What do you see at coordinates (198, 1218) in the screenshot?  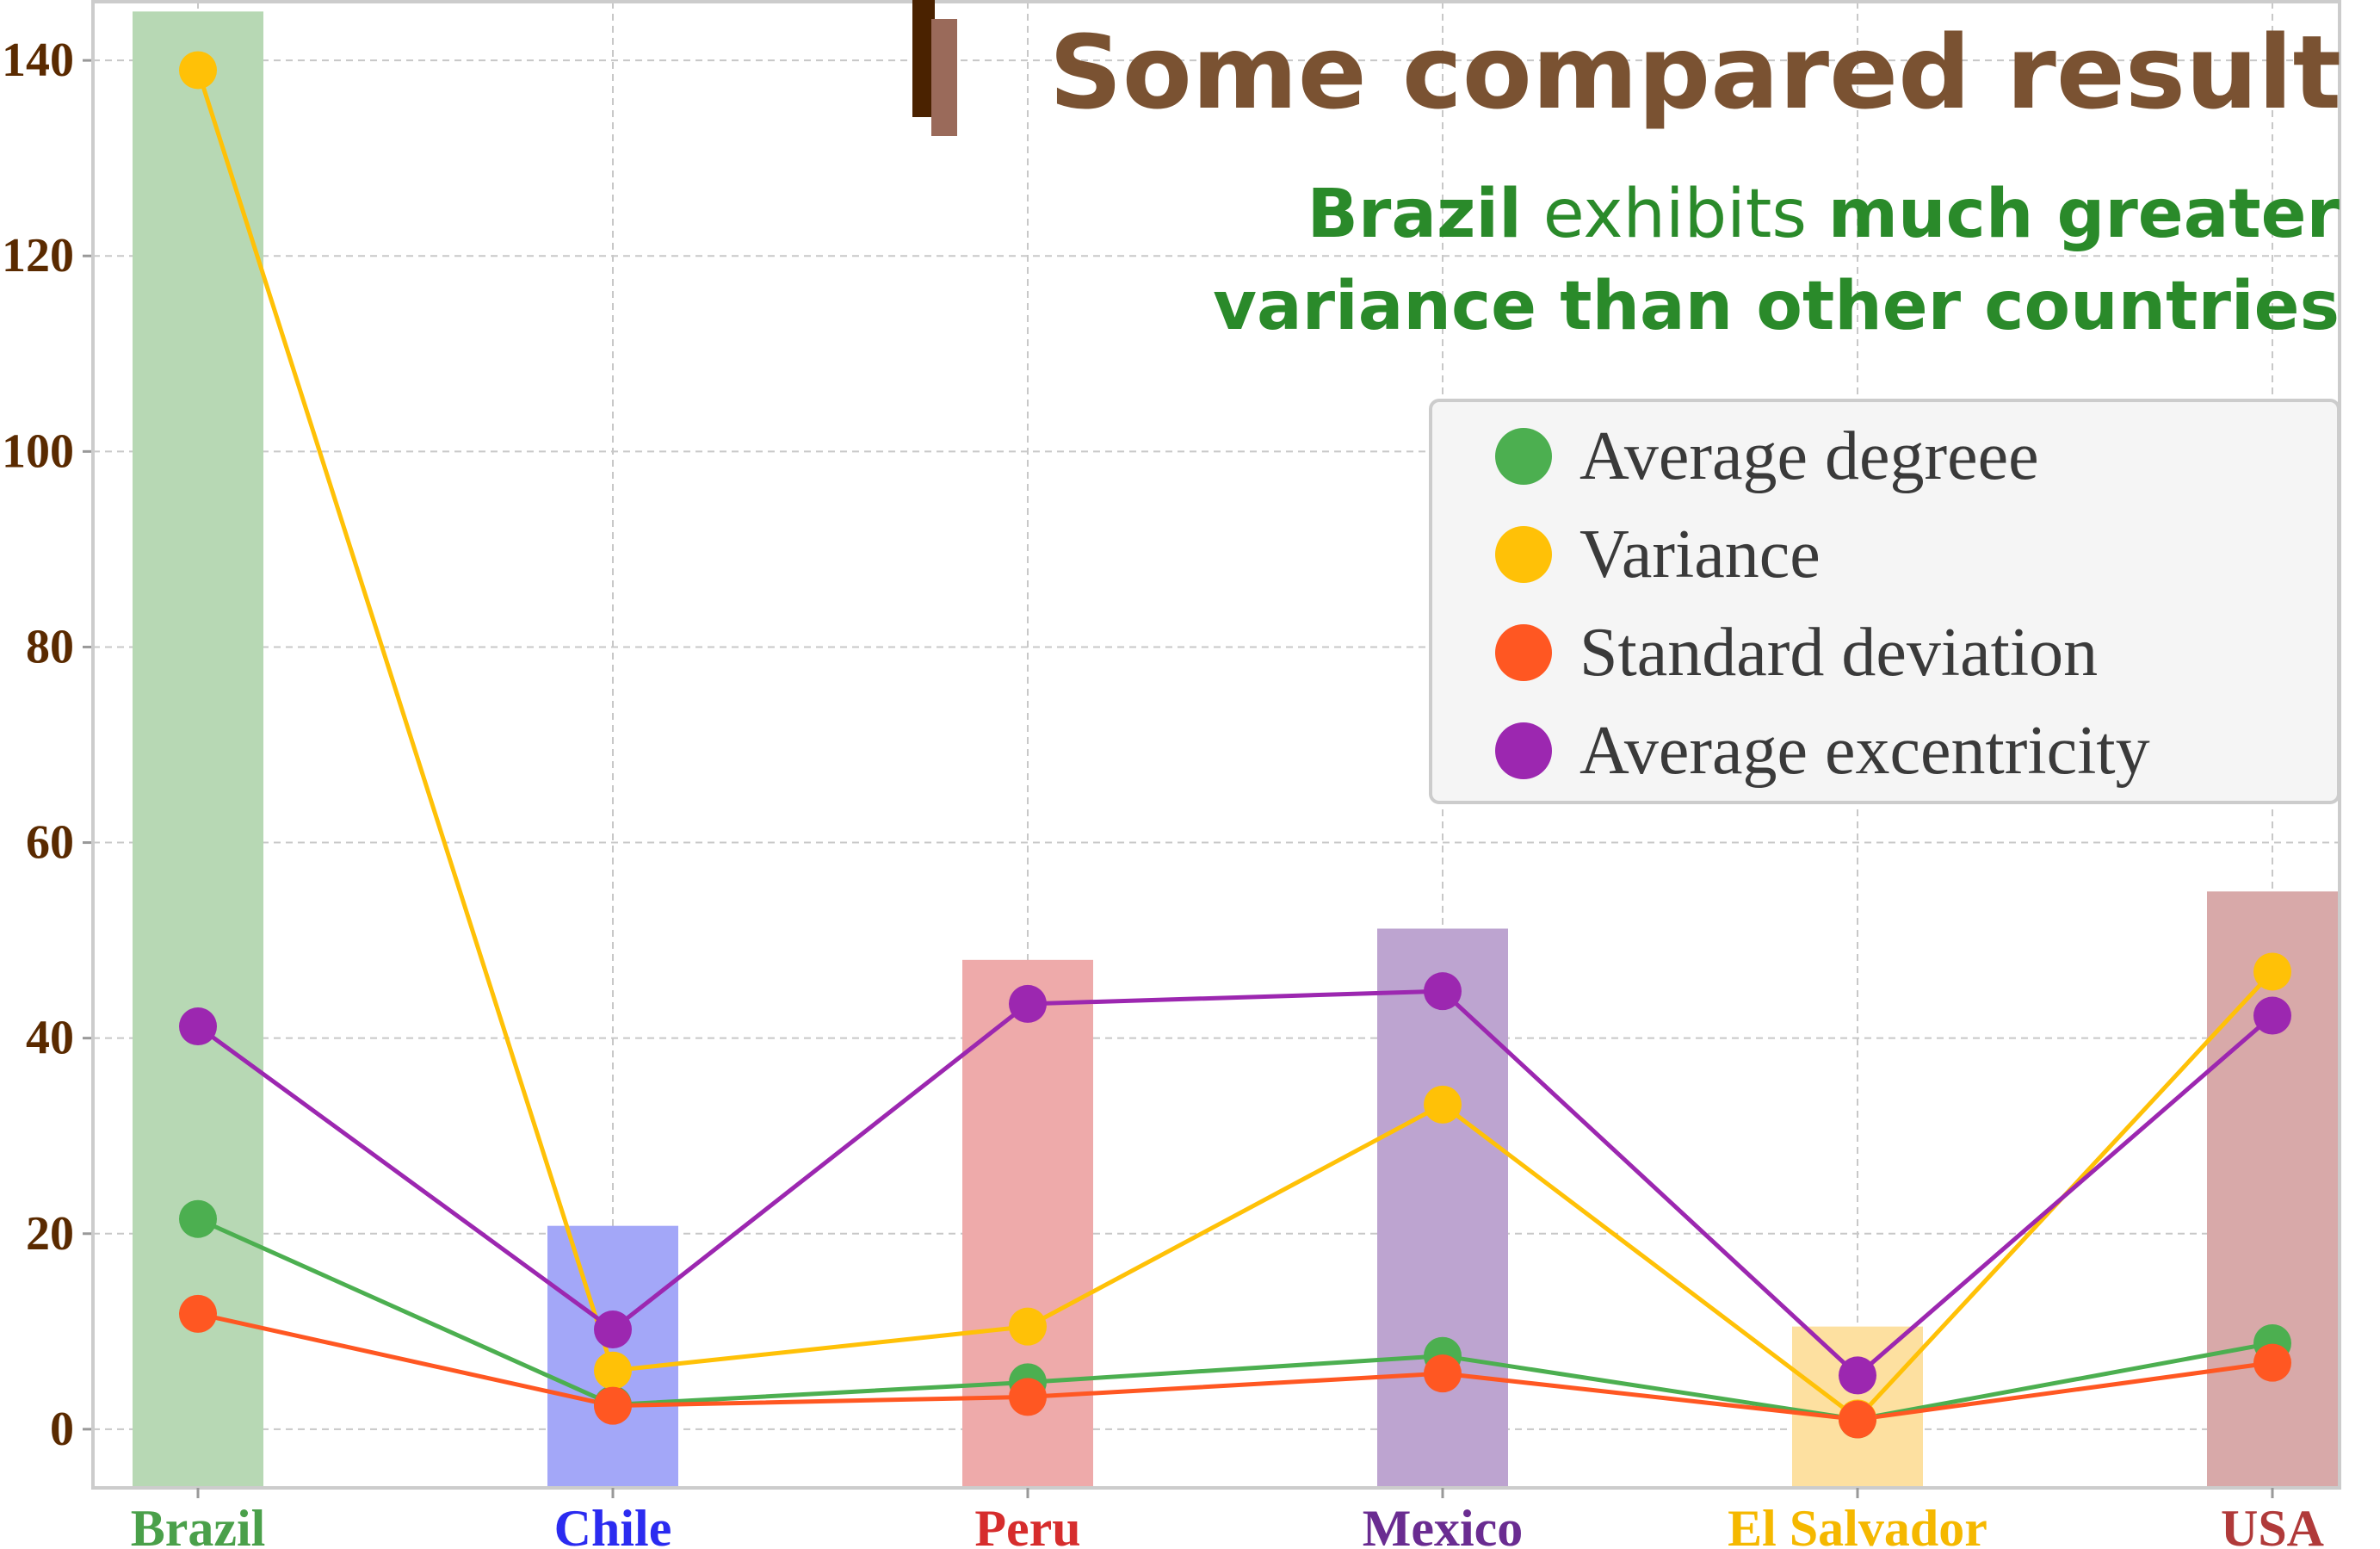 I see `point-average-degreee` at bounding box center [198, 1218].